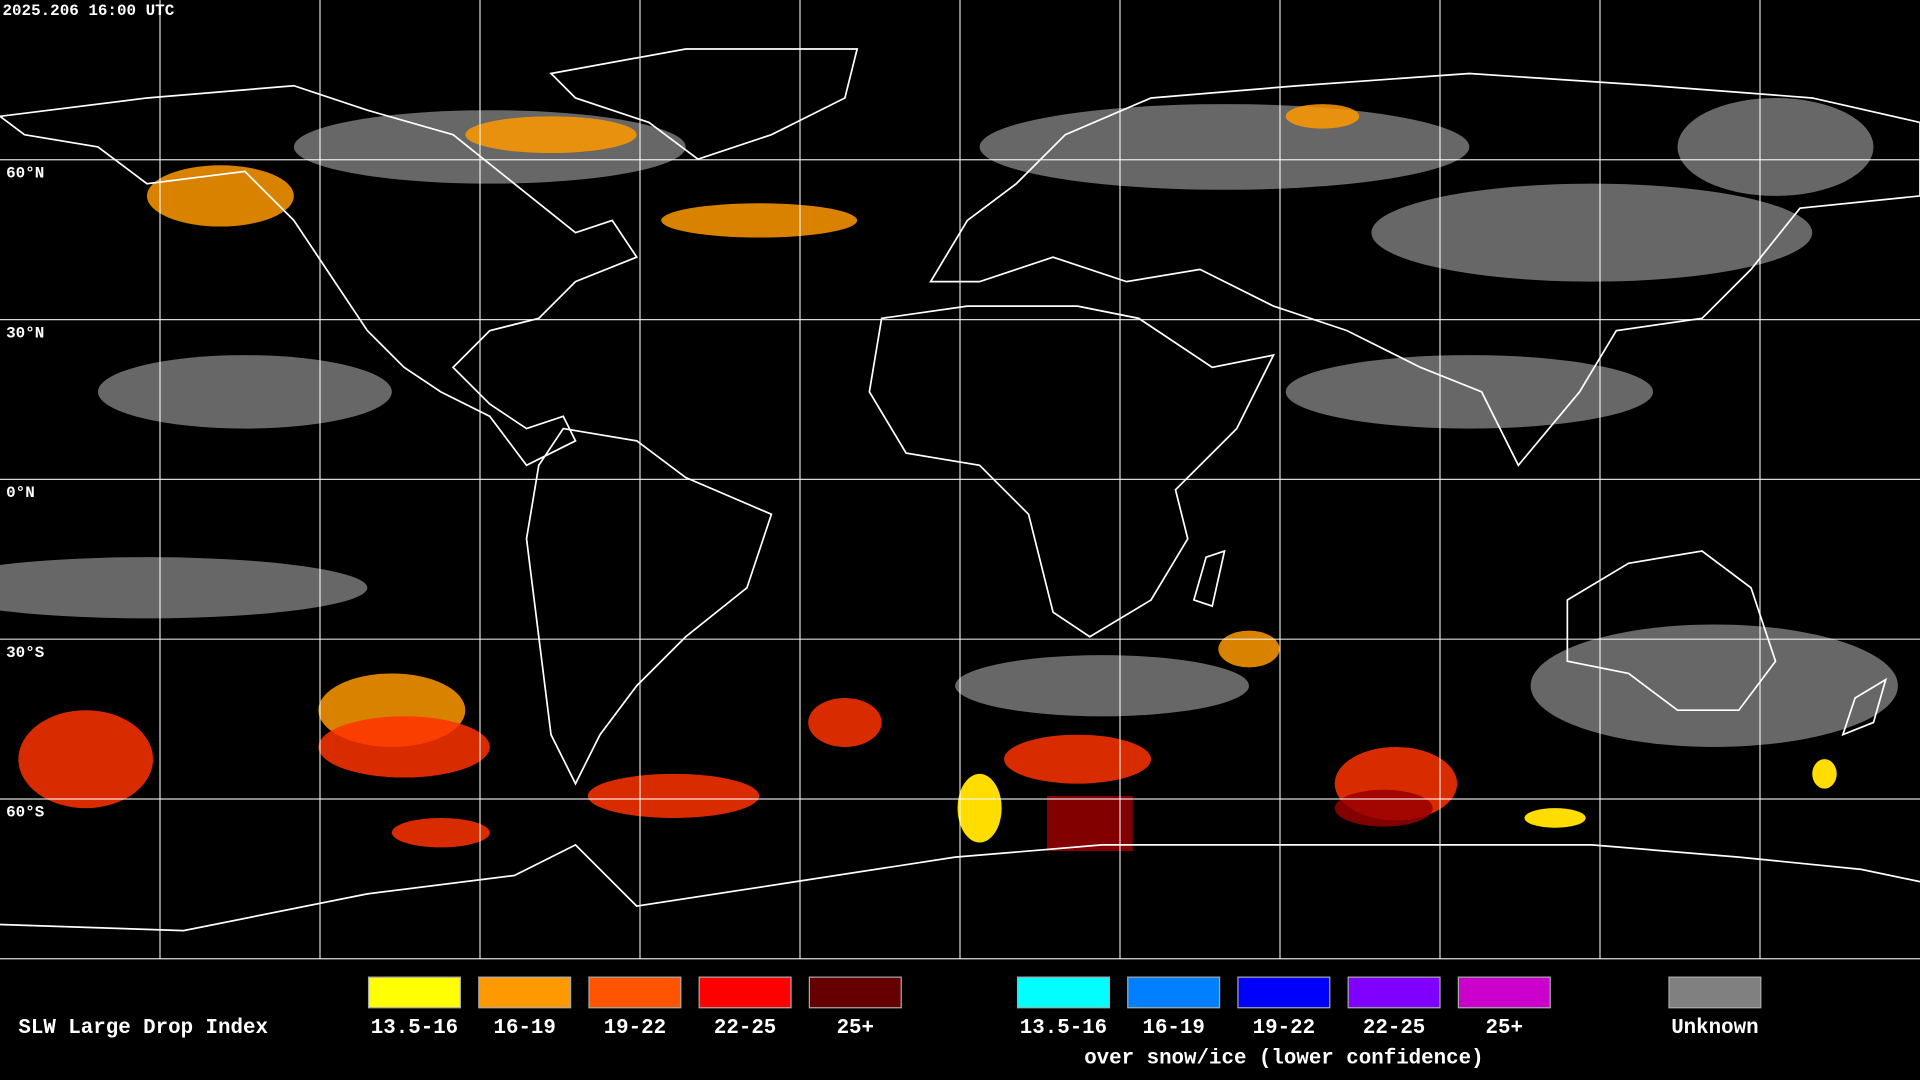  I want to click on latitude-label: 60°N, so click(25, 173).